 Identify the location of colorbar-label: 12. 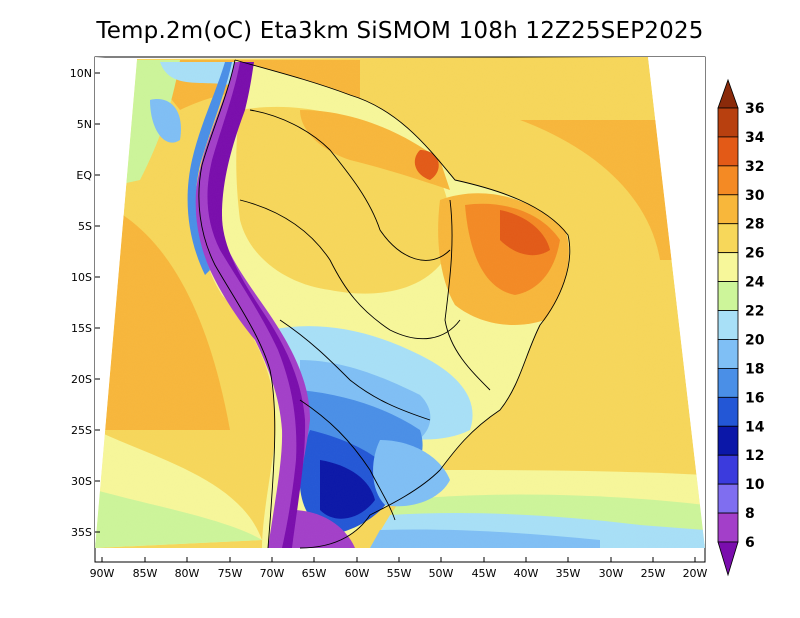
(754, 456).